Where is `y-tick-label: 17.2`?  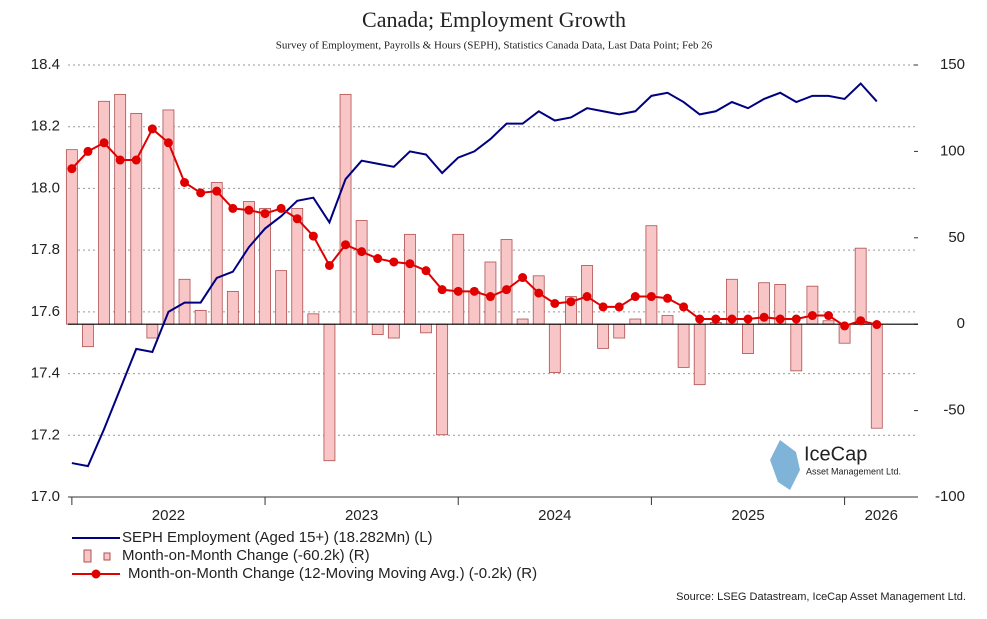
y-tick-label: 17.2 is located at coordinates (45, 434).